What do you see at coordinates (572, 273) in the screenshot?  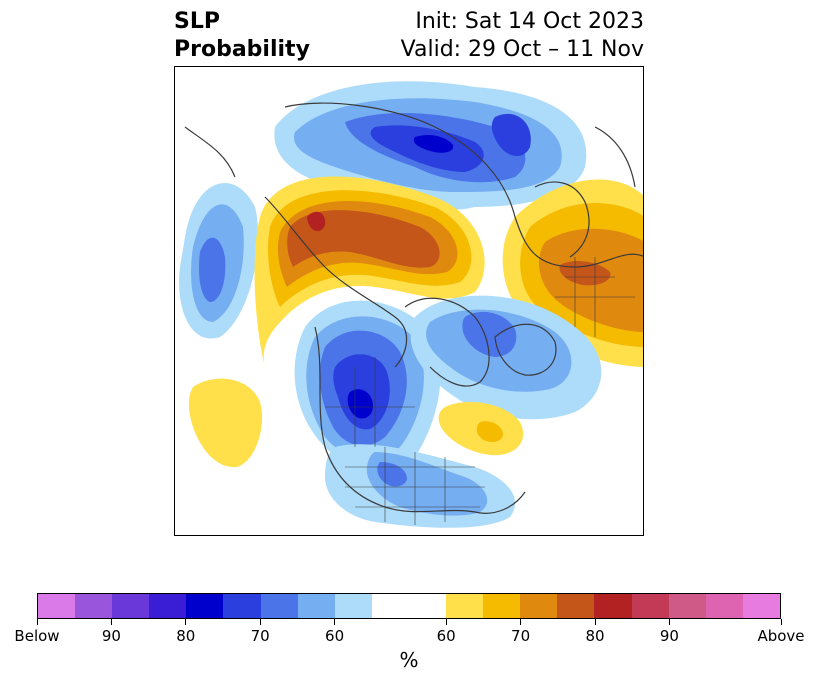 I see `europe-above-area` at bounding box center [572, 273].